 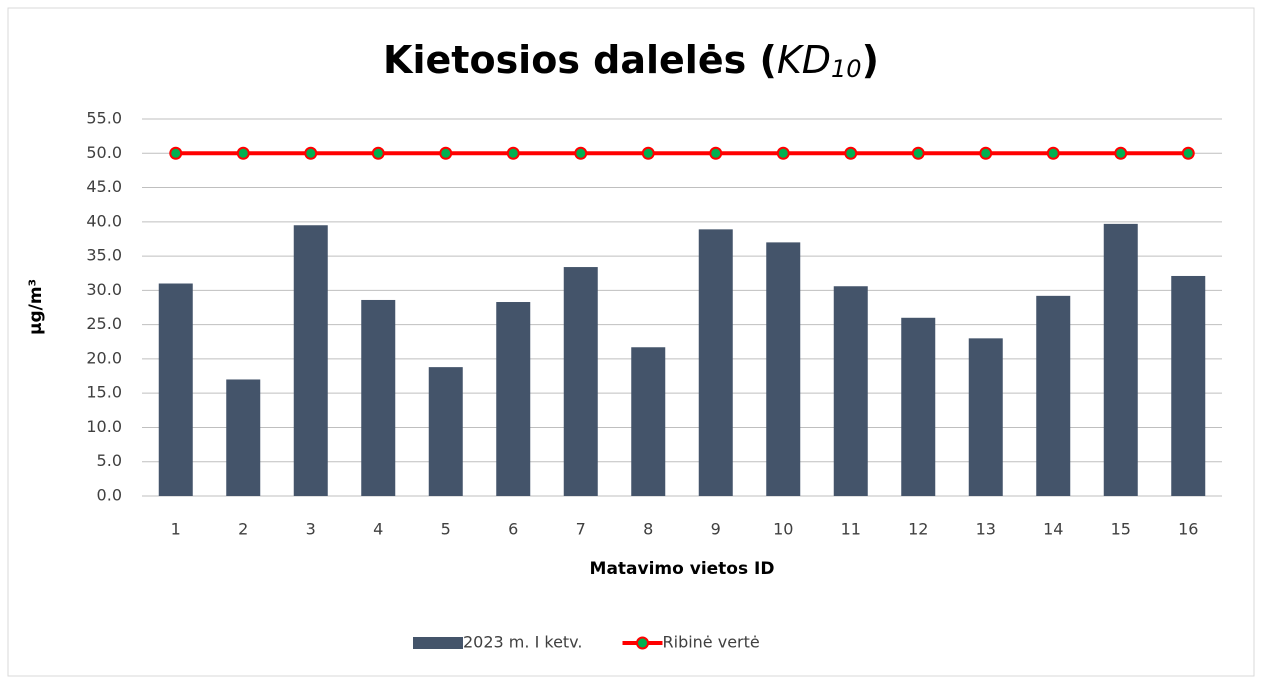 I want to click on y-tick-label: 40.0, so click(x=104, y=220).